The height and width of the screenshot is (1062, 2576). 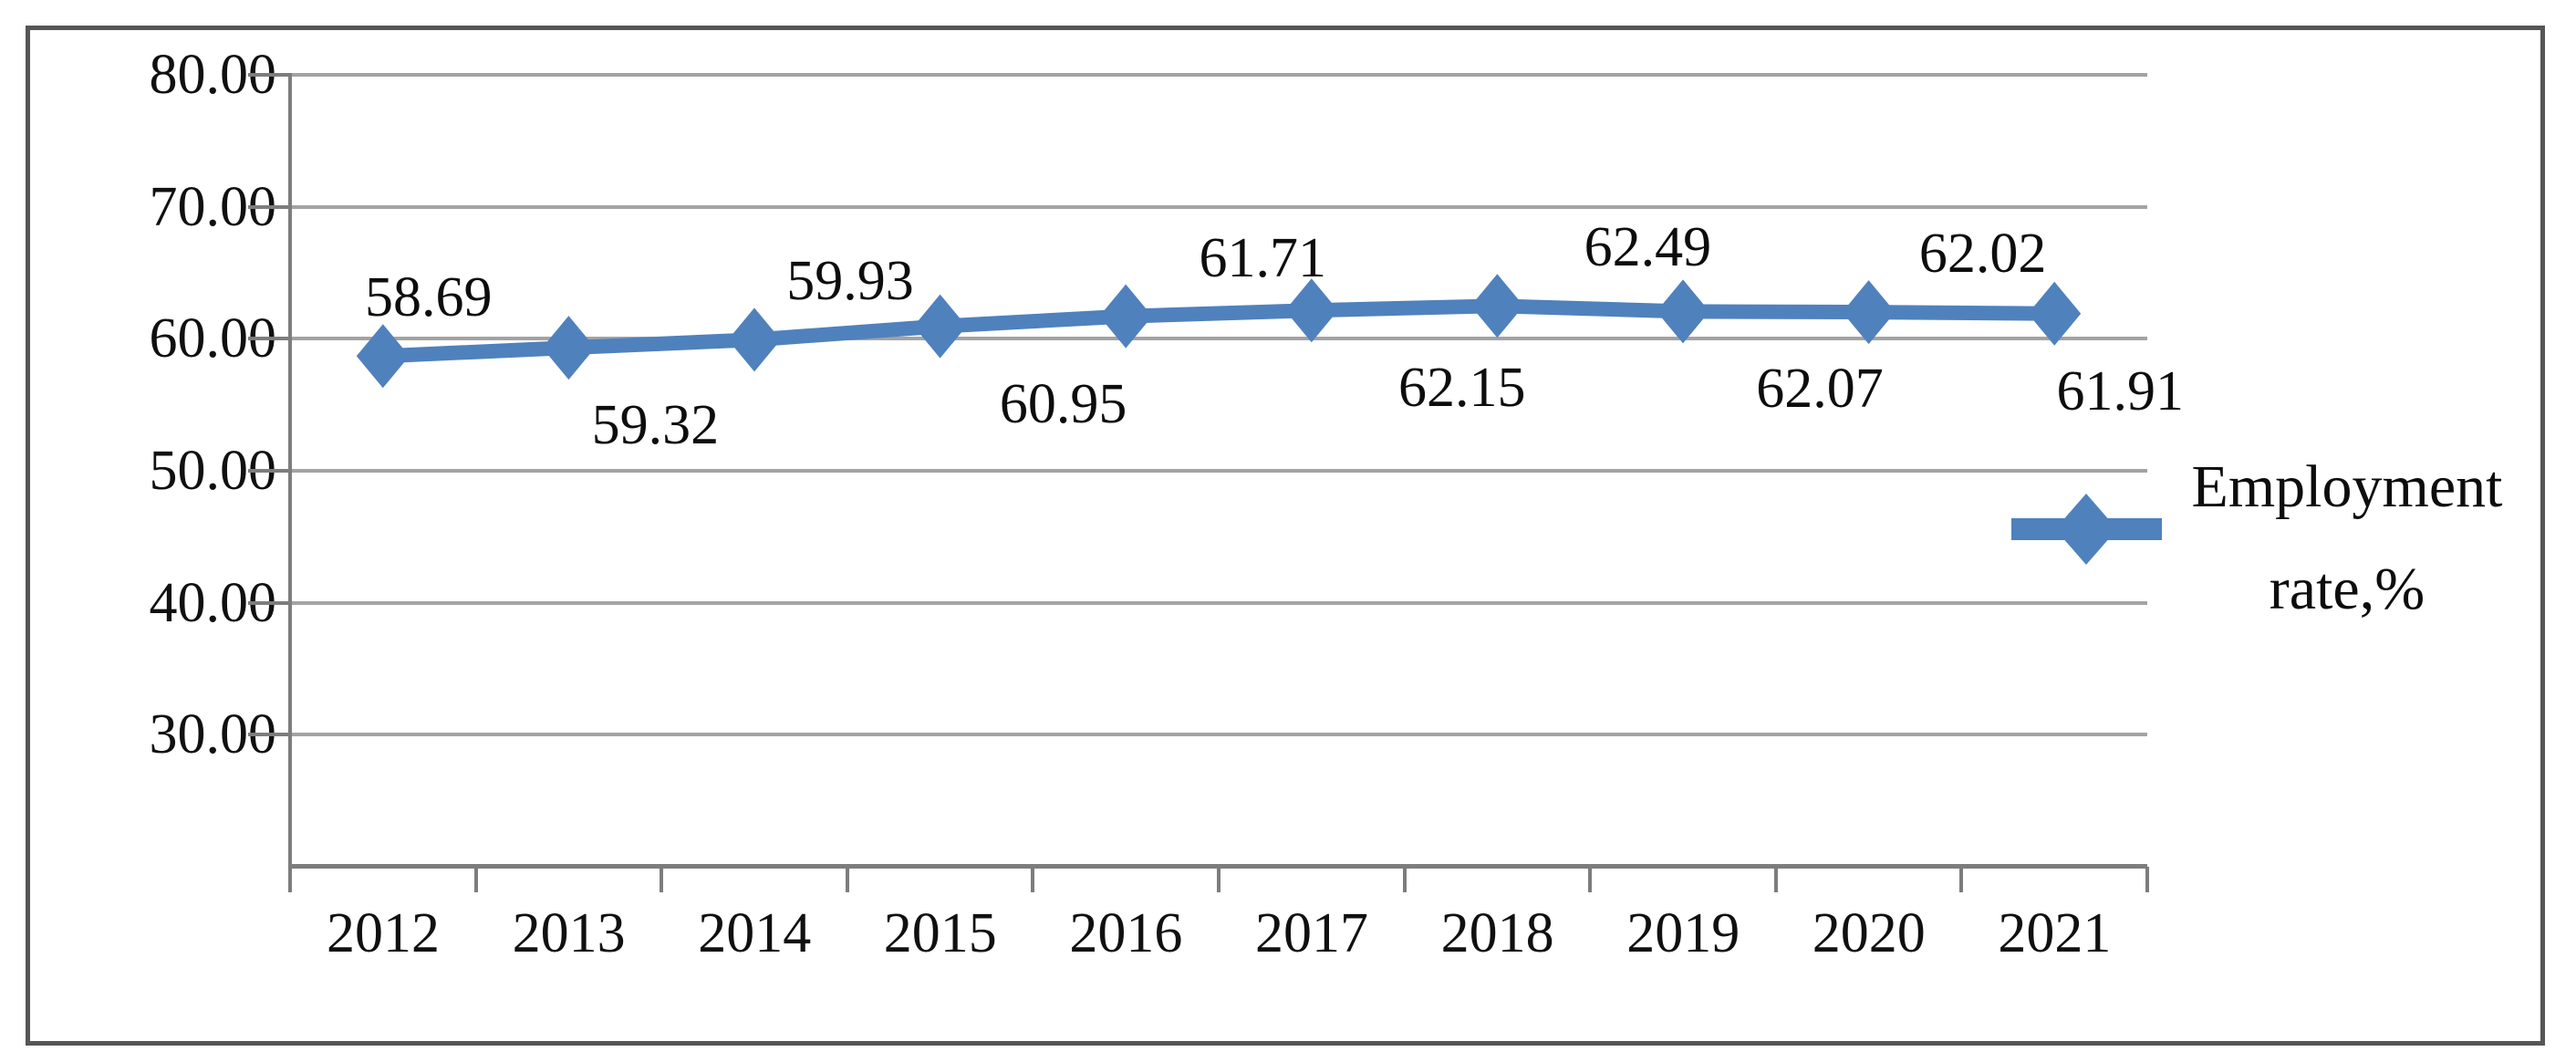 I want to click on data-label: 62.49, so click(x=1648, y=247).